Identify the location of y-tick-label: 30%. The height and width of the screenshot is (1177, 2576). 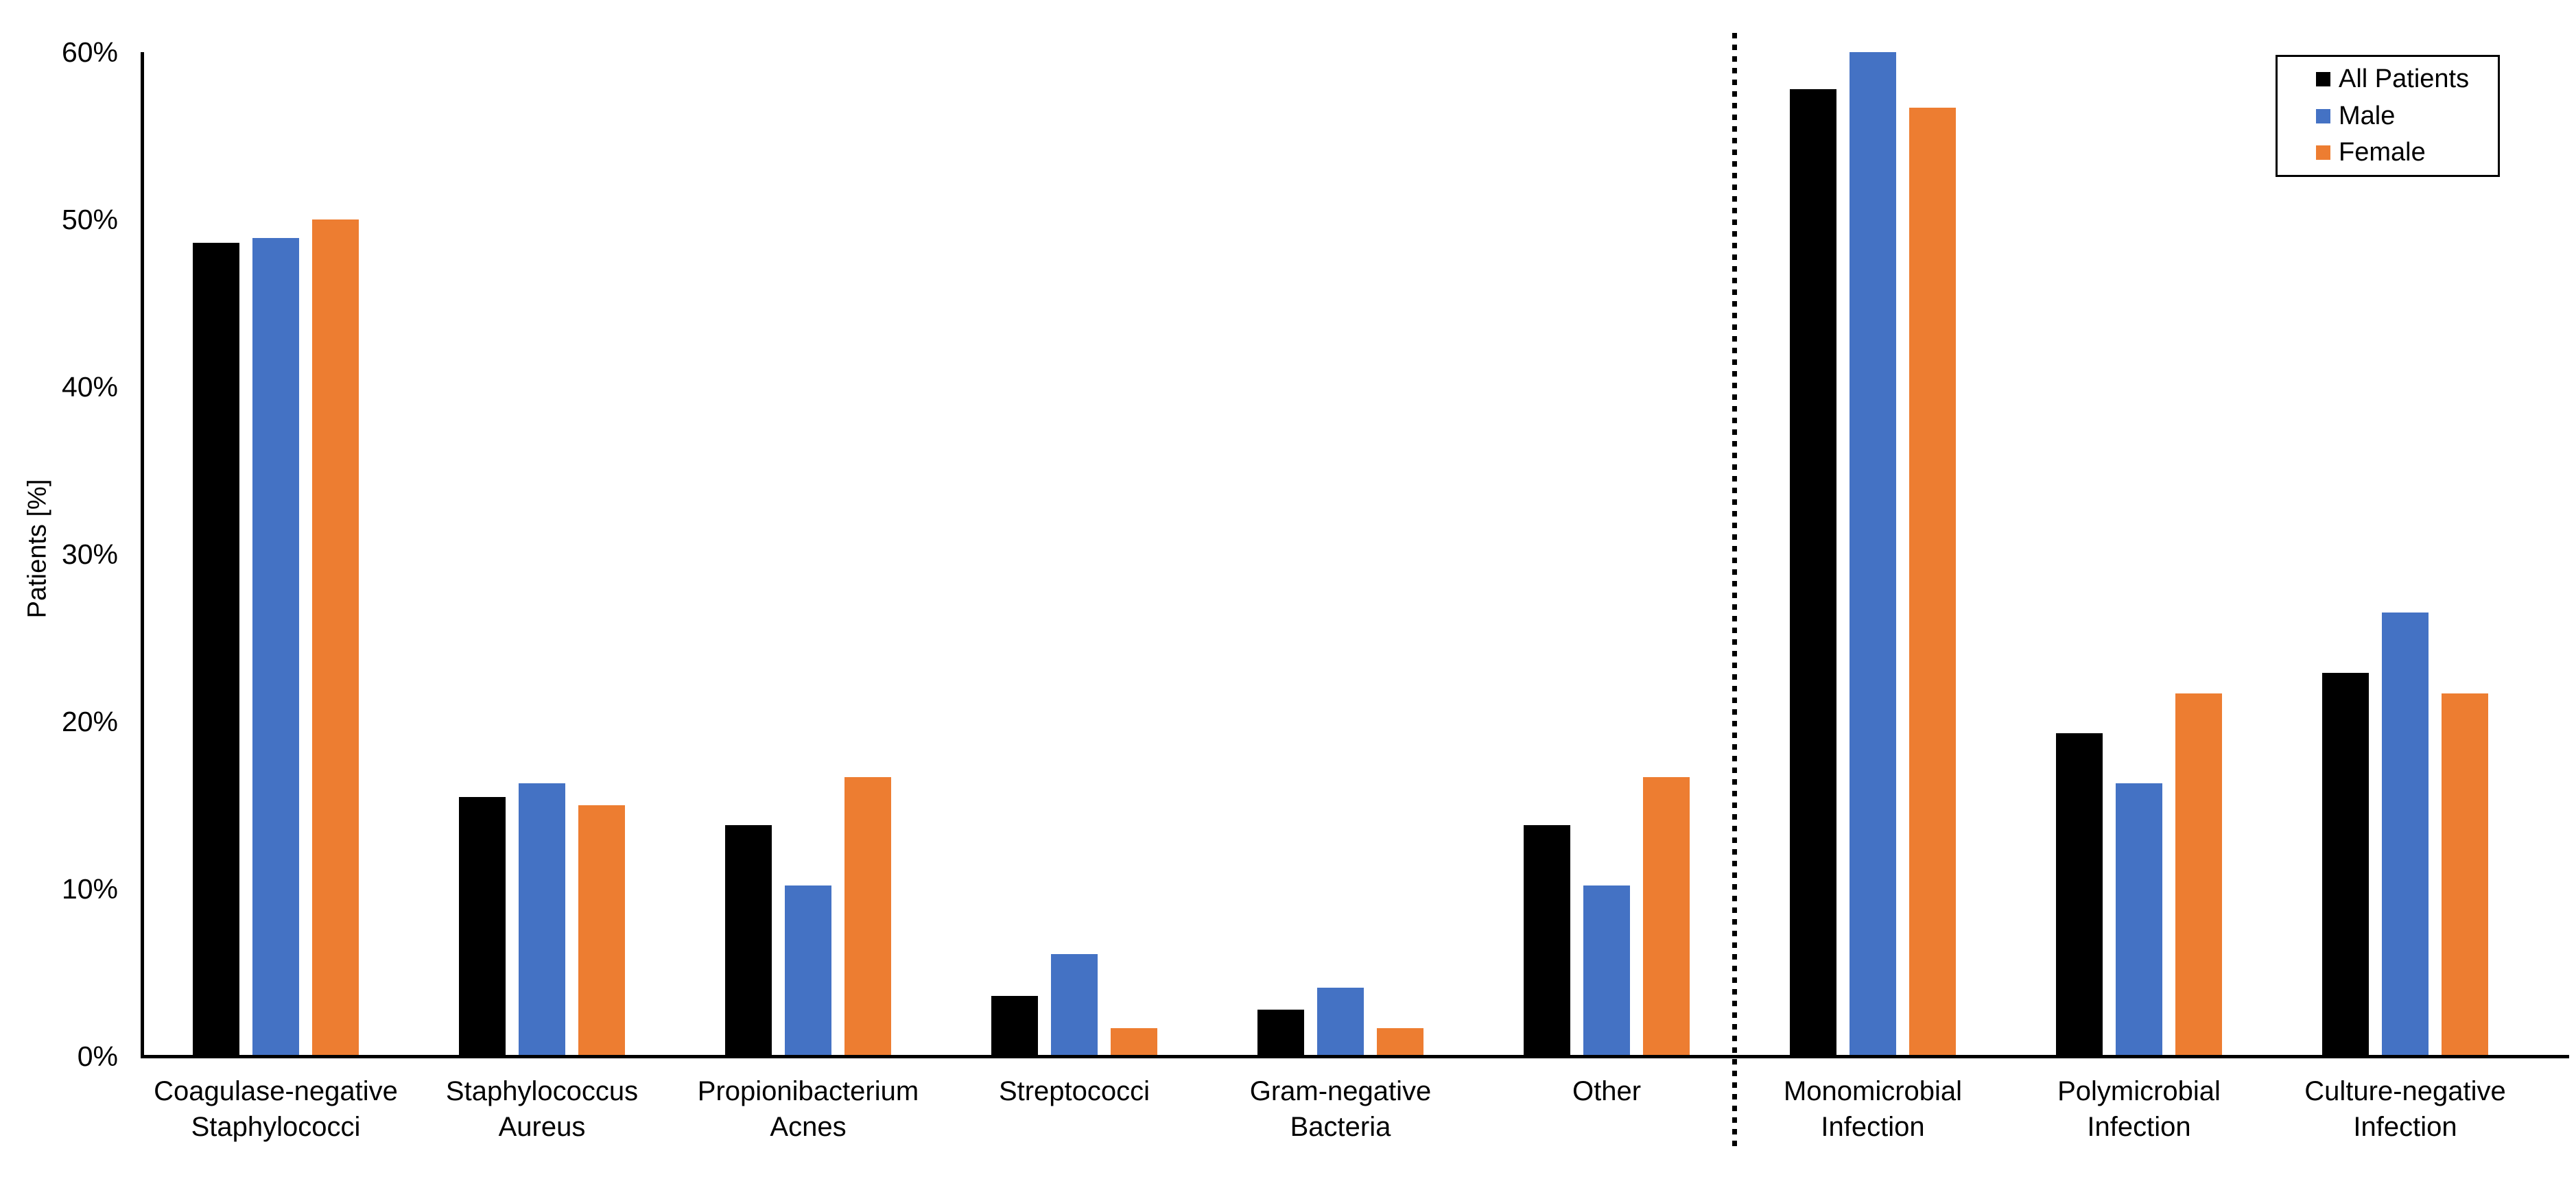
(89, 554).